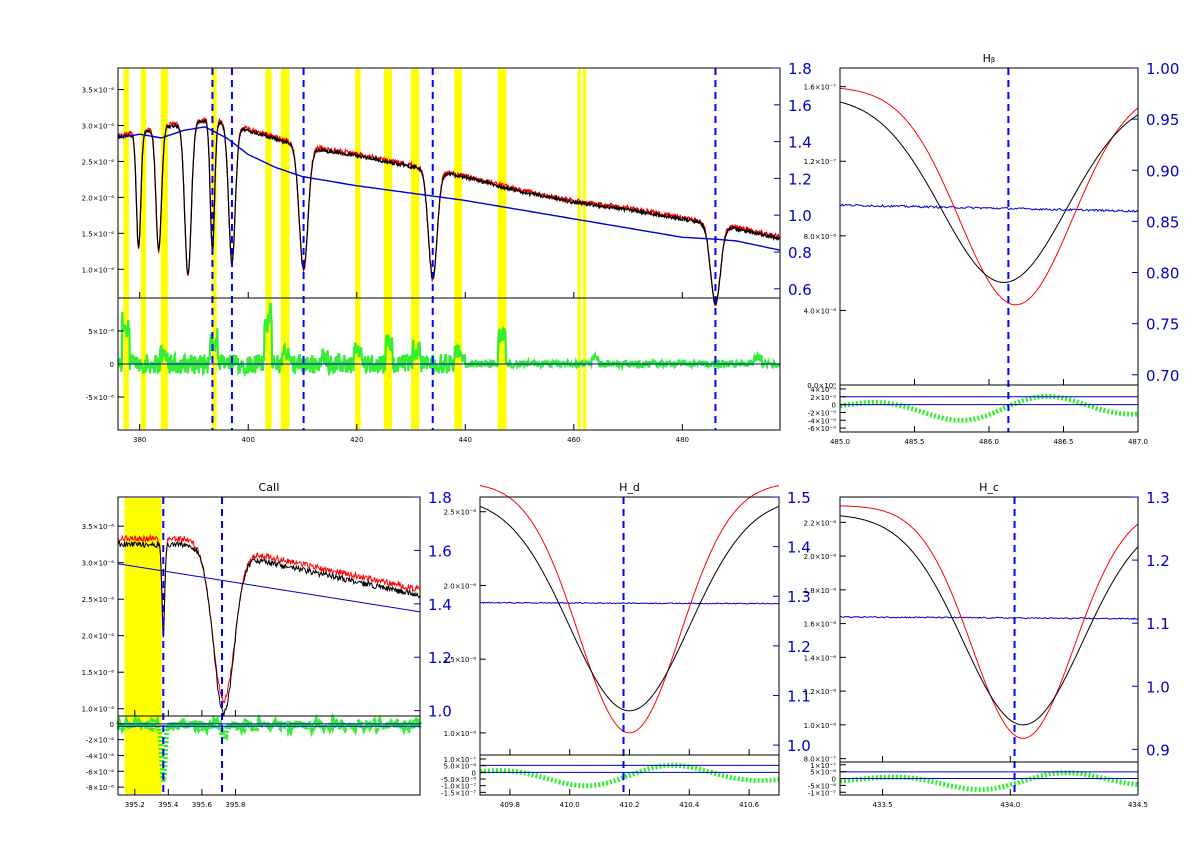 The height and width of the screenshot is (860, 1200). I want to click on y-tick-label: 8.0×10⁻⁷, so click(820, 760).